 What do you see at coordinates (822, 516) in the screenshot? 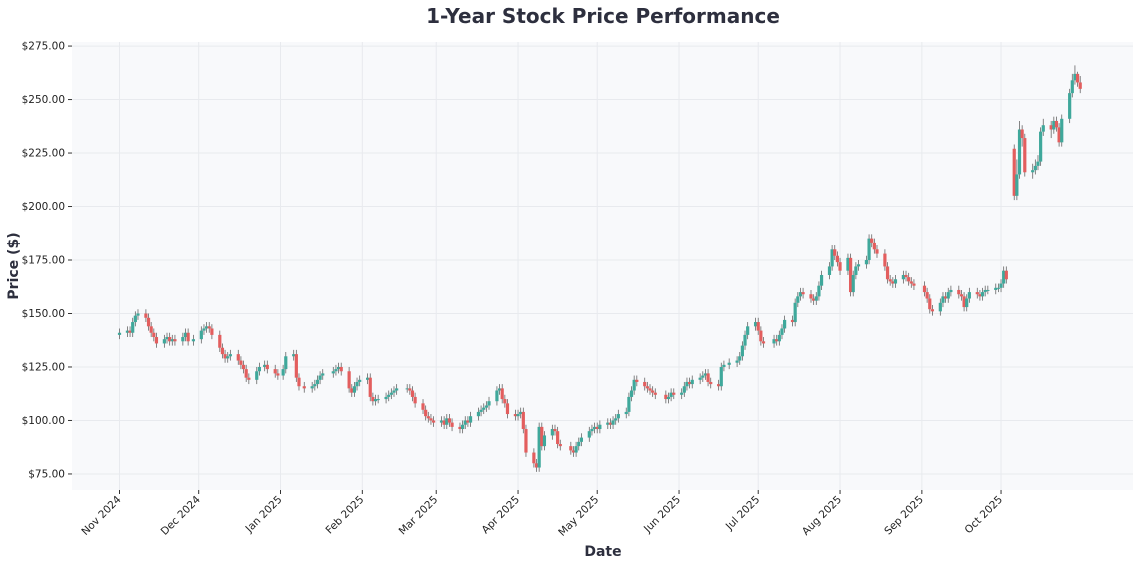
I see `x-tick-label: Aug 2025` at bounding box center [822, 516].